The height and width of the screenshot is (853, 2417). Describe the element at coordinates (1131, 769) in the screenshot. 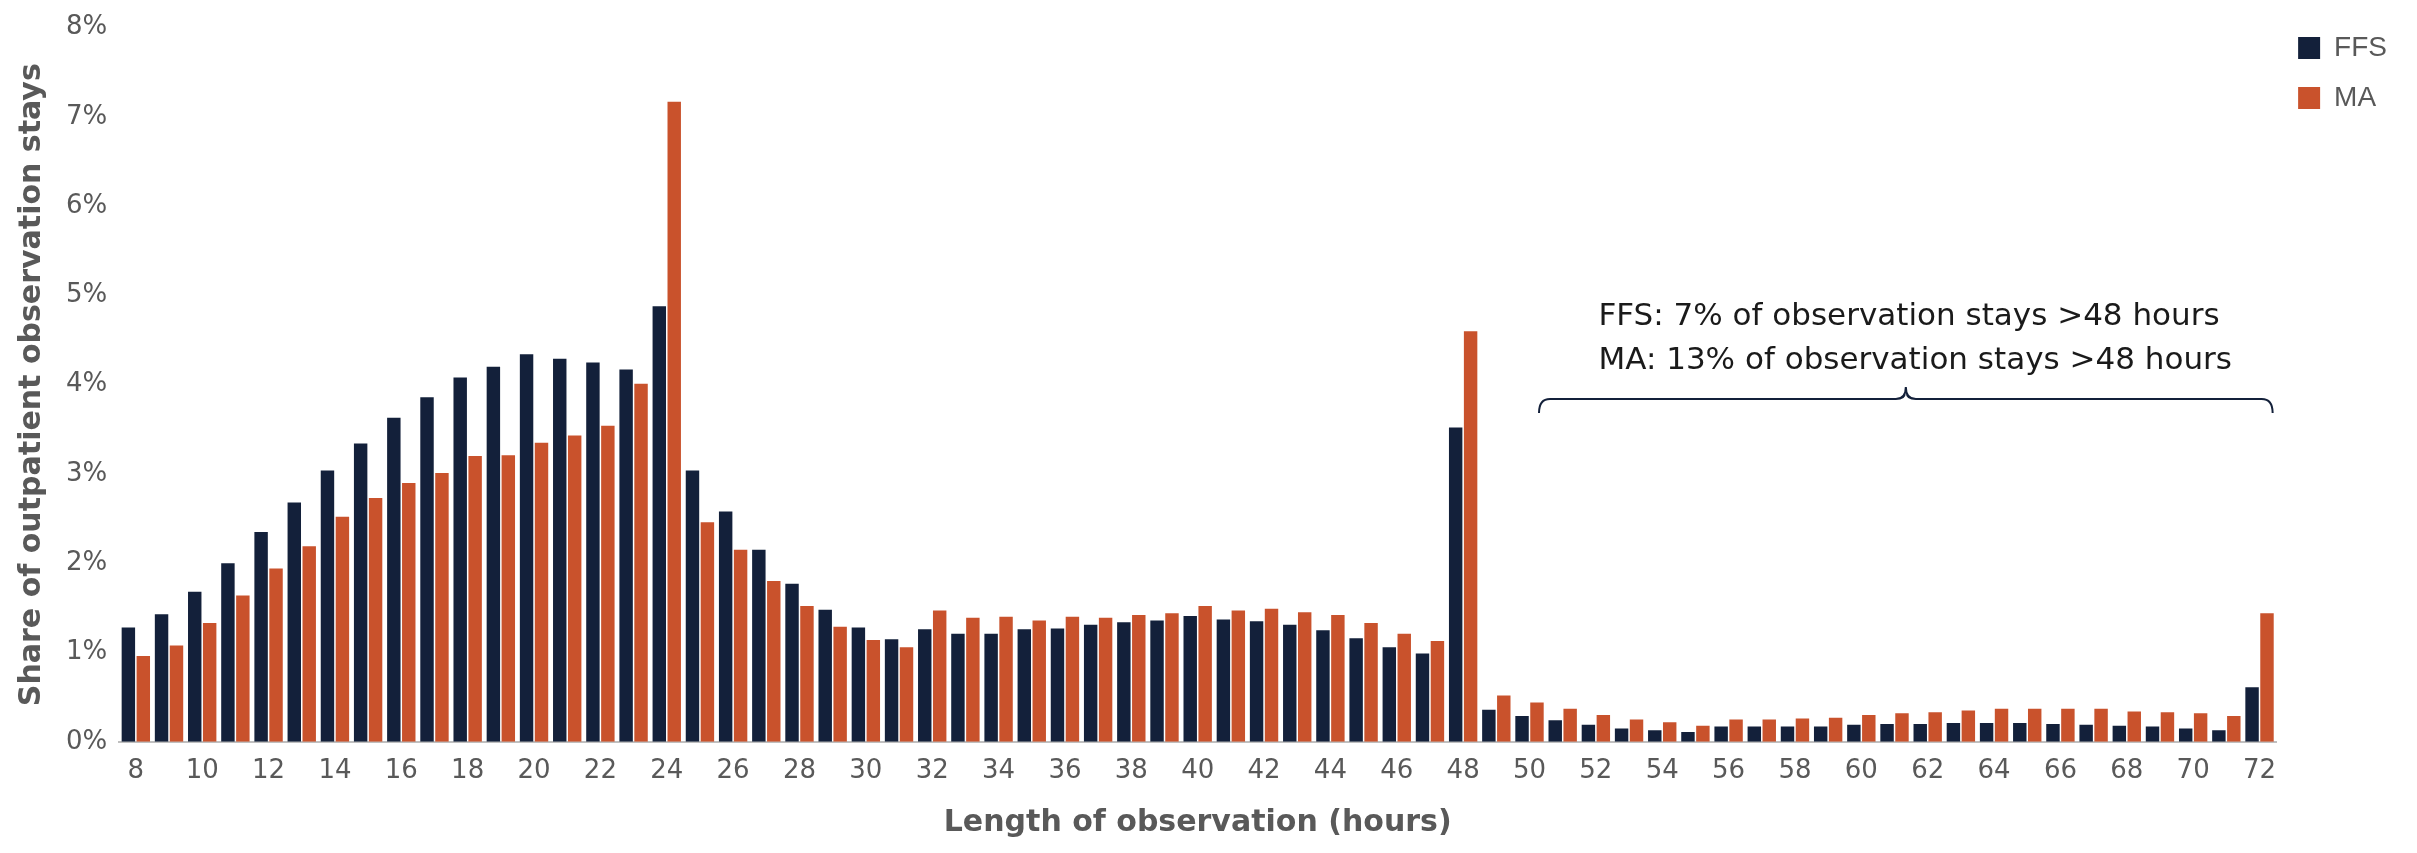

I see `x-tick-label: 38` at that location.